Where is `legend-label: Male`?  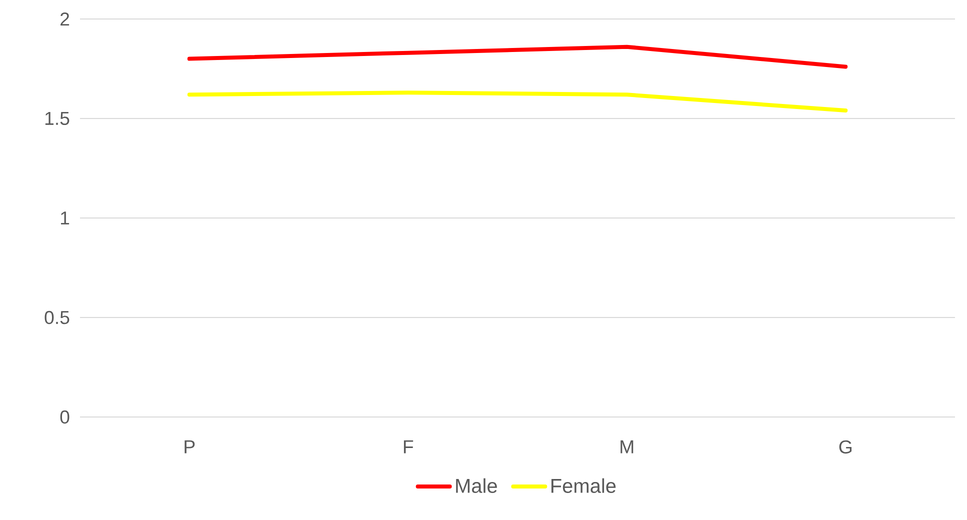 legend-label: Male is located at coordinates (476, 485).